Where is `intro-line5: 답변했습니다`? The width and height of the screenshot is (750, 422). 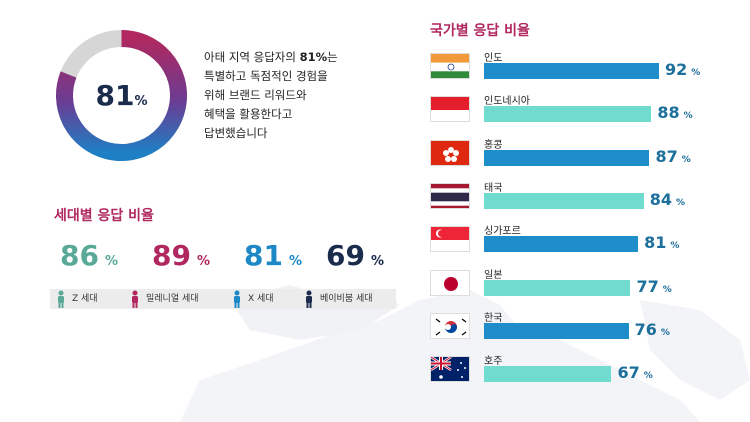
intro-line5: 답변했습니다 is located at coordinates (236, 133).